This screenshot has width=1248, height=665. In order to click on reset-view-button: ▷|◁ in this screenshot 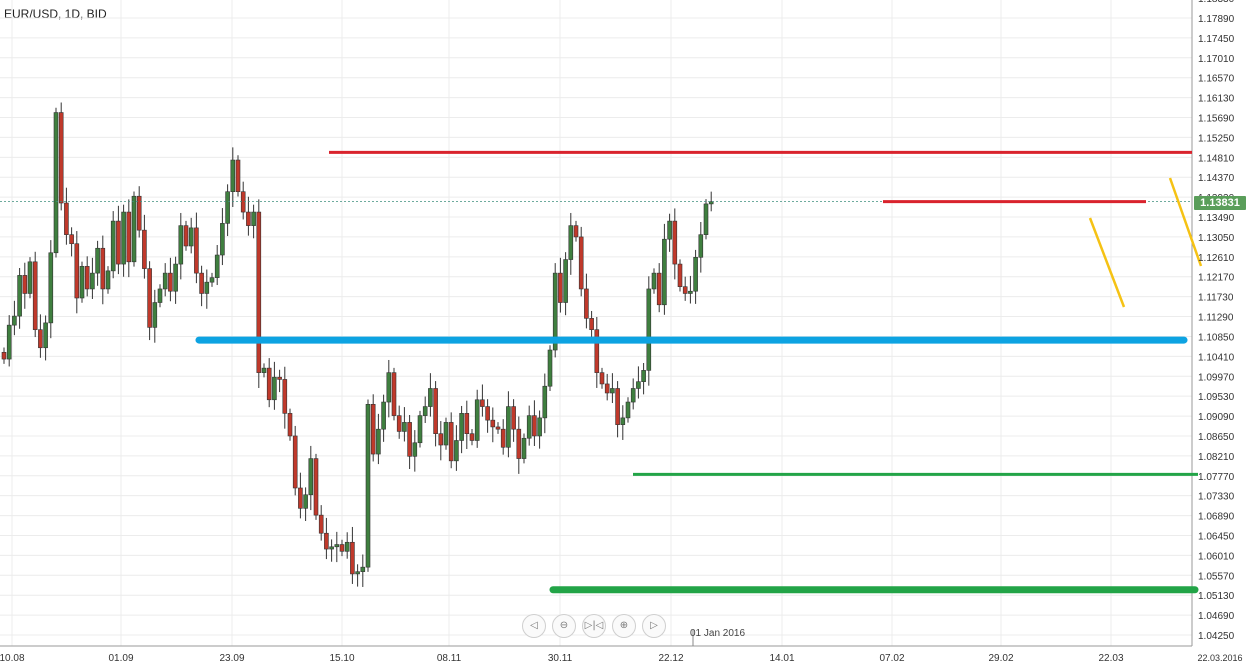, I will do `click(594, 626)`.